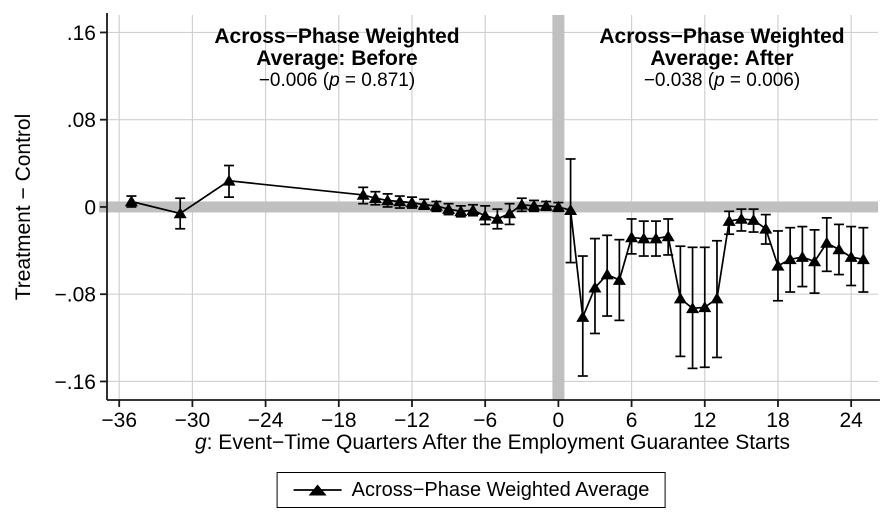 This screenshot has width=893, height=531. What do you see at coordinates (317, 490) in the screenshot?
I see `legend-triangle-marker-icon` at bounding box center [317, 490].